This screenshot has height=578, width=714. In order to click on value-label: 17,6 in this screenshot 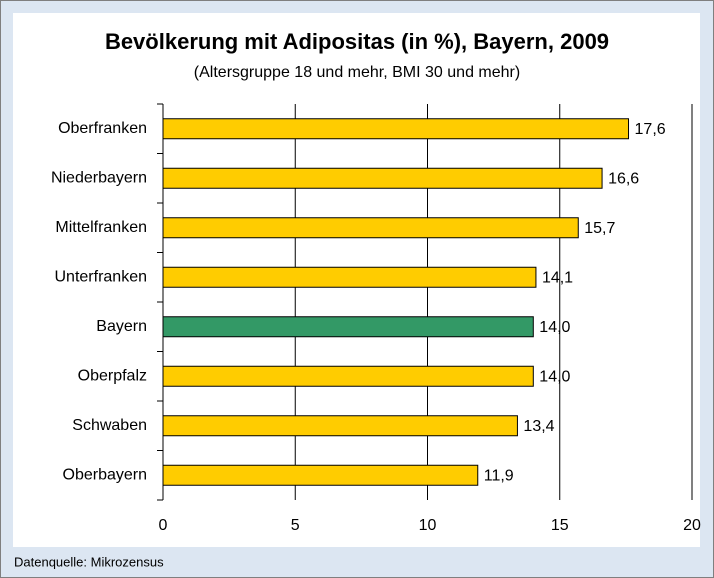, I will do `click(650, 129)`.